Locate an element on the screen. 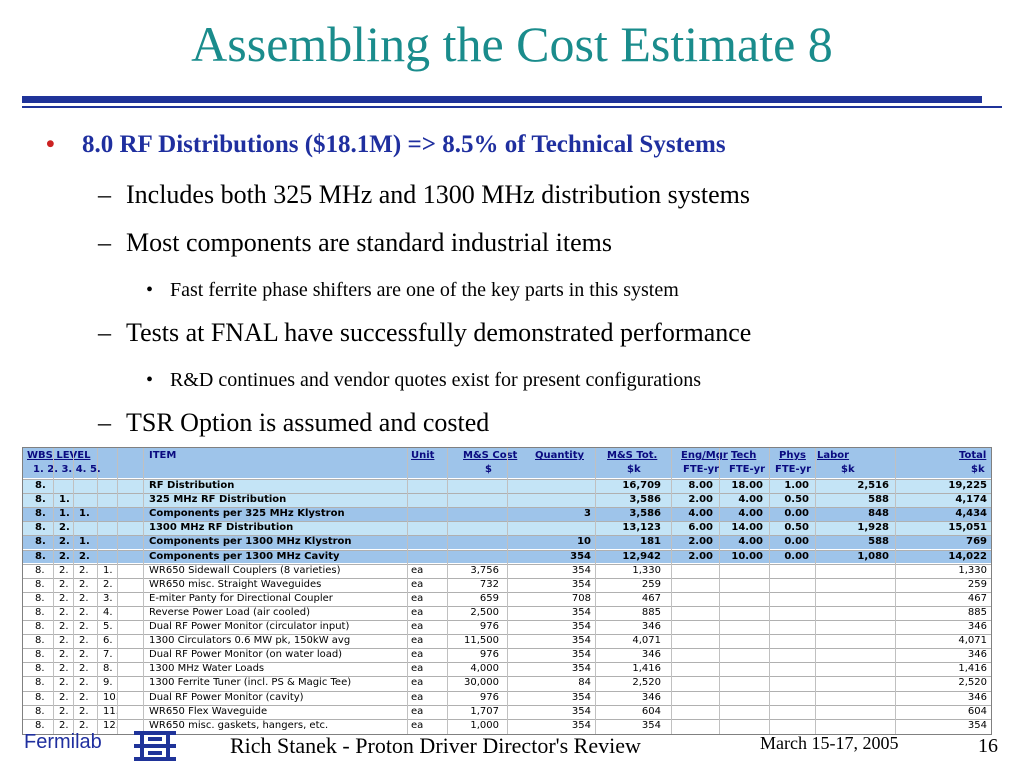  cell-tech: 14.00 is located at coordinates (747, 528).